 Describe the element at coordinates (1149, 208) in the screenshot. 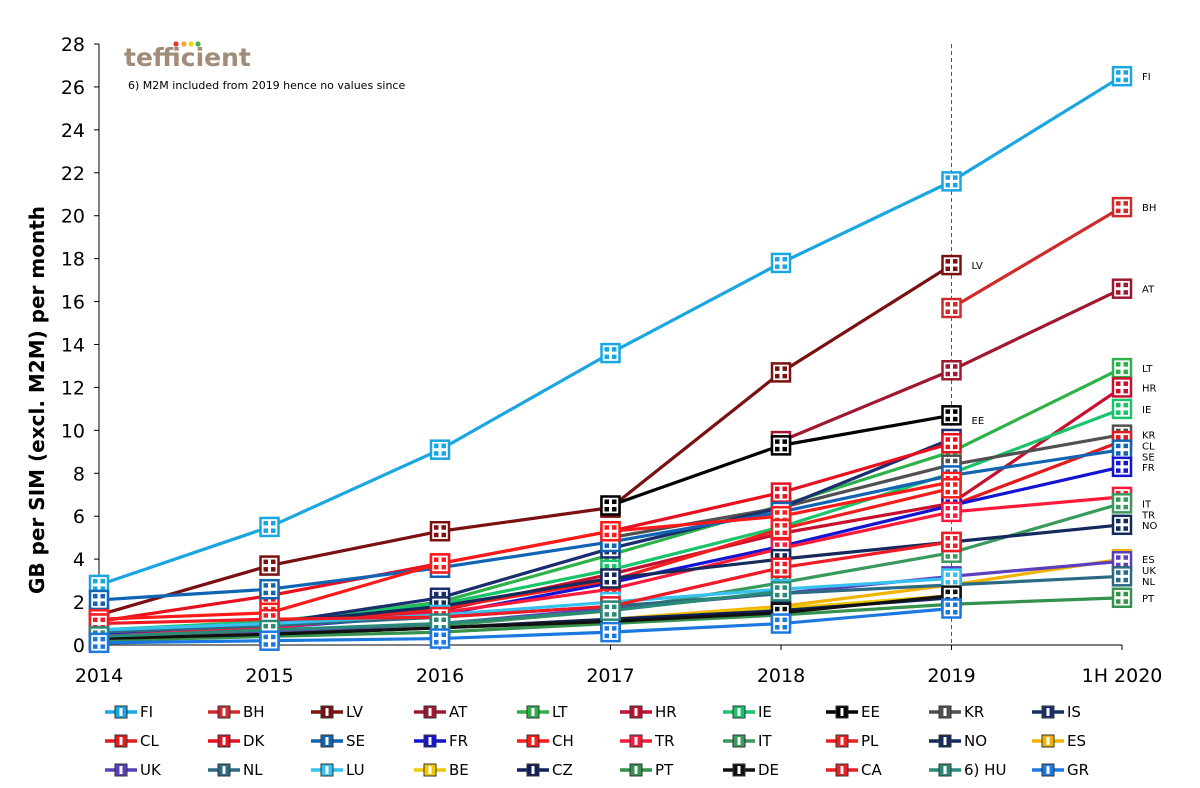

I see `end-label-bh: BH` at that location.